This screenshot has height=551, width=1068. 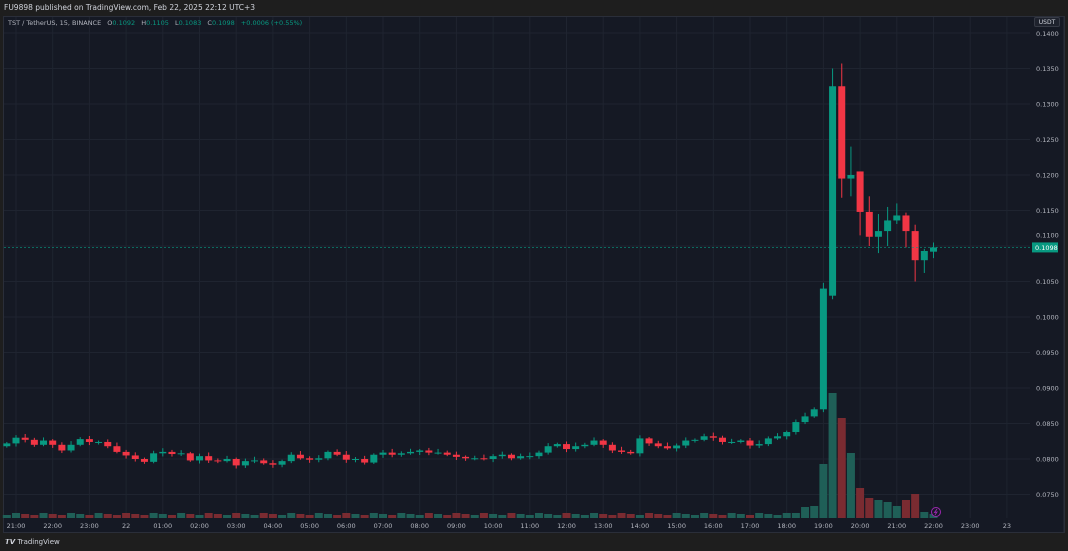 What do you see at coordinates (124, 23) in the screenshot?
I see `open-value: 0.1092` at bounding box center [124, 23].